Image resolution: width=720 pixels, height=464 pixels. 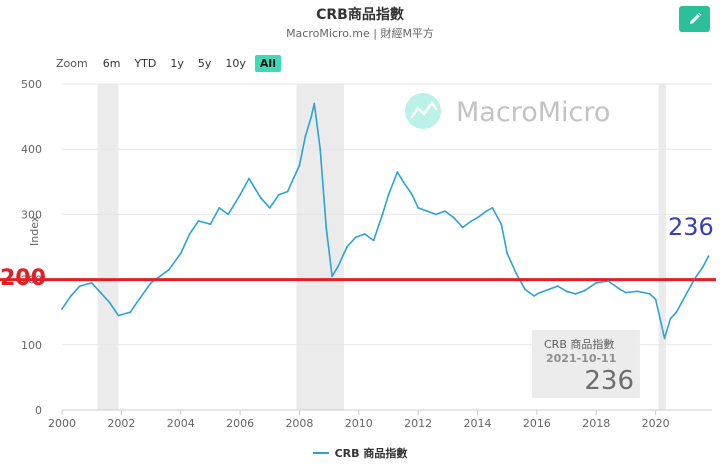 What do you see at coordinates (38, 410) in the screenshot?
I see `y-tick-label: 0` at bounding box center [38, 410].